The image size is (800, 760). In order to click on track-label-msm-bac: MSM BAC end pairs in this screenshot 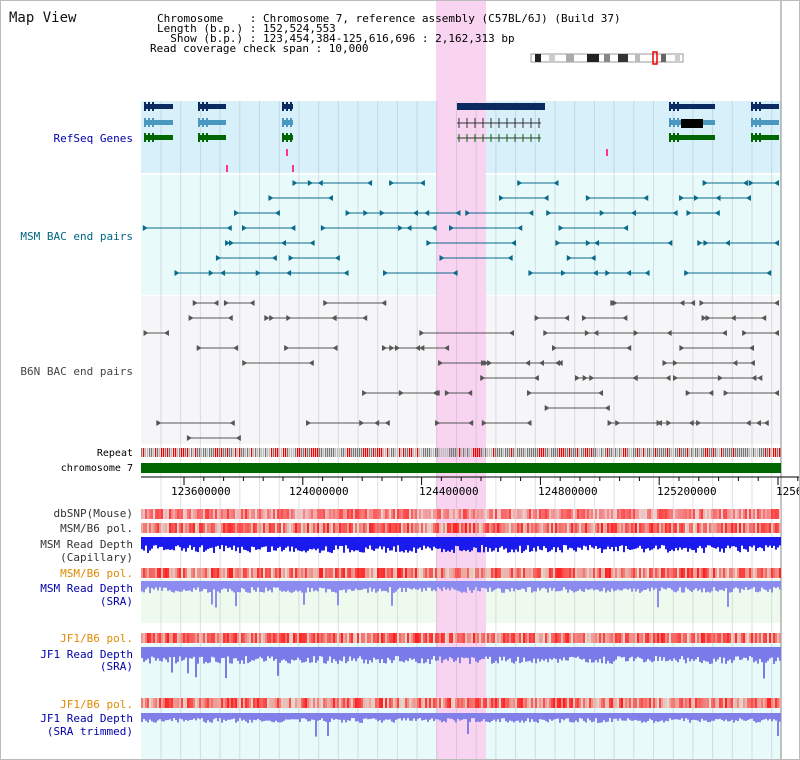, I will do `click(76, 236)`.